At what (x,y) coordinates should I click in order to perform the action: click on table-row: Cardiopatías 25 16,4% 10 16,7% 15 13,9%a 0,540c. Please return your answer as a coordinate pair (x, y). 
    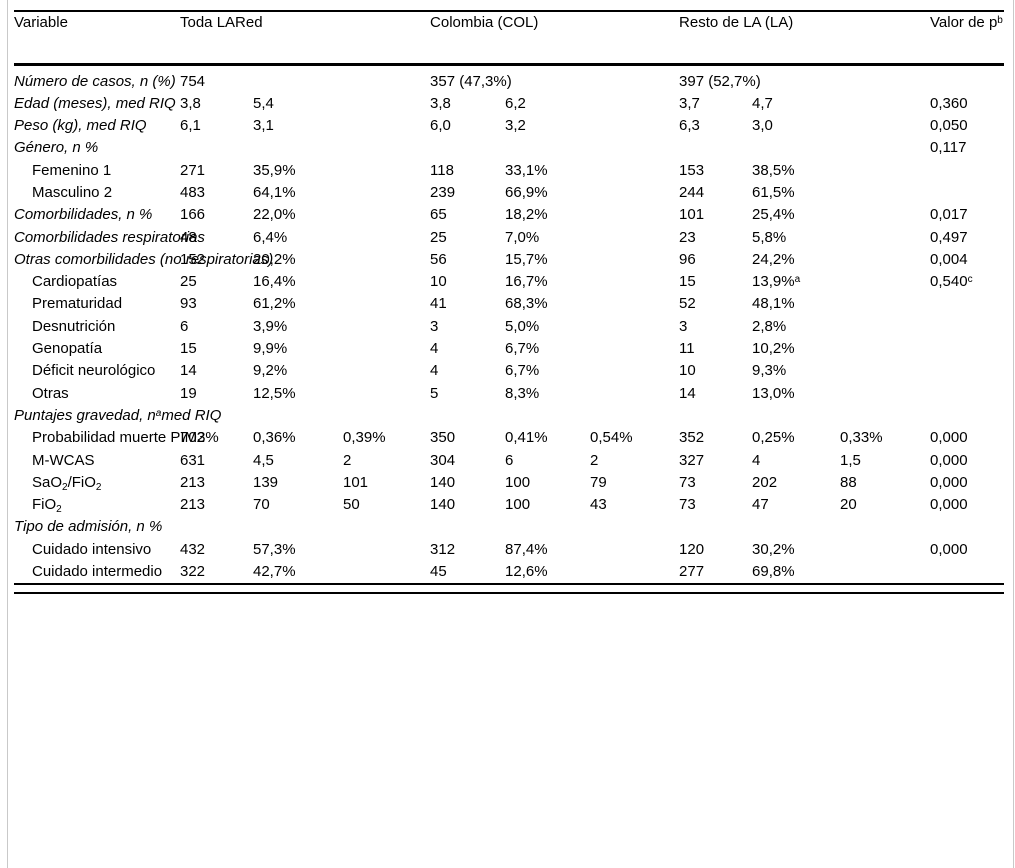
    Looking at the image, I should click on (509, 282).